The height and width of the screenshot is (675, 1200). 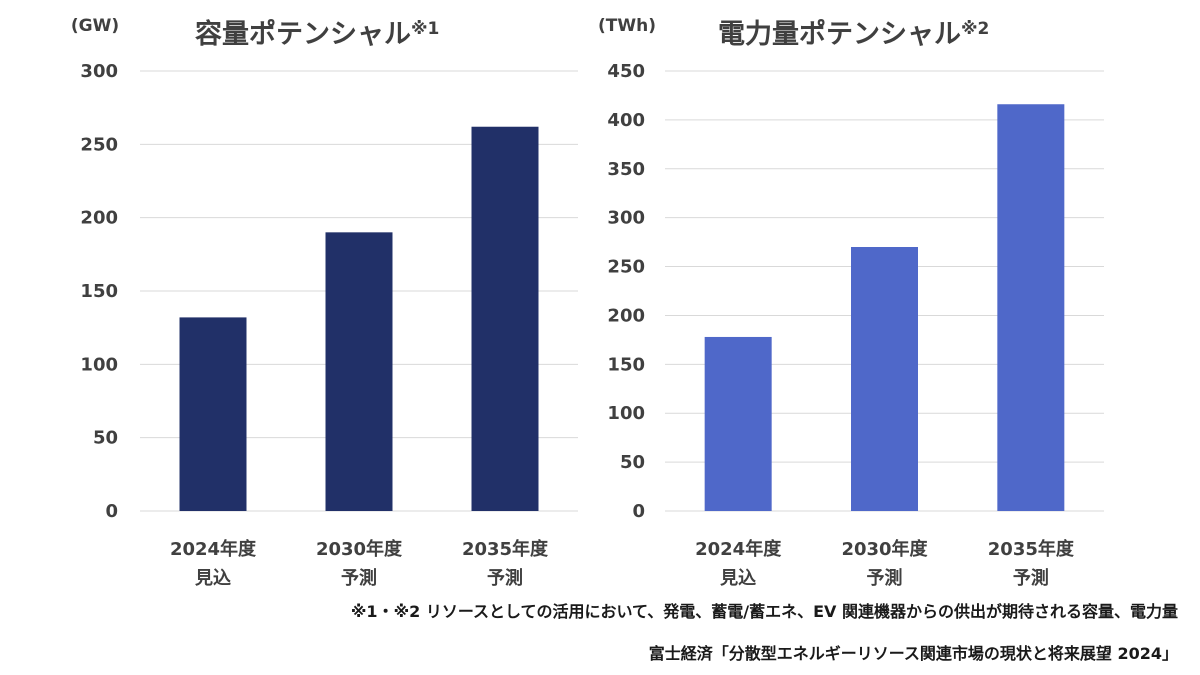 I want to click on chart-title: 容量ポテンシャル※1, so click(x=317, y=34).